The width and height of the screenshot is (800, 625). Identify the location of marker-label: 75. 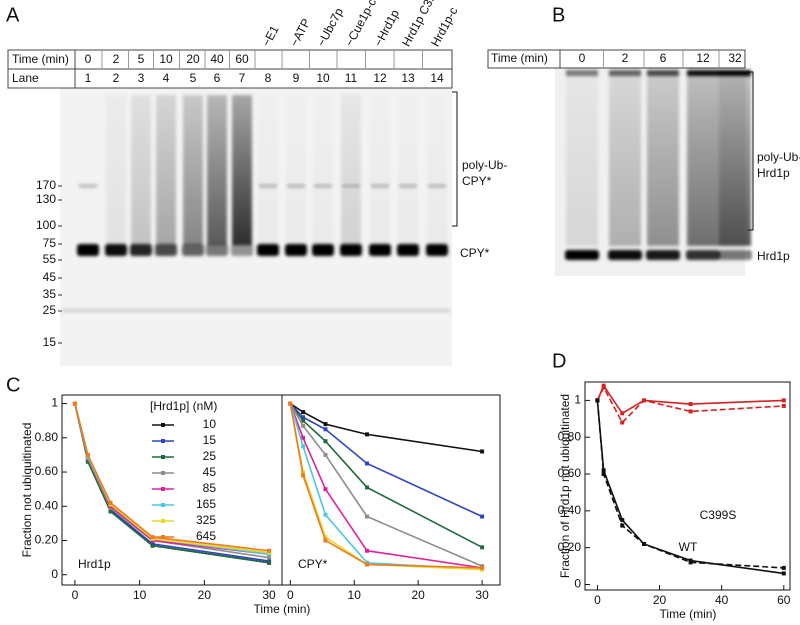
(50, 243).